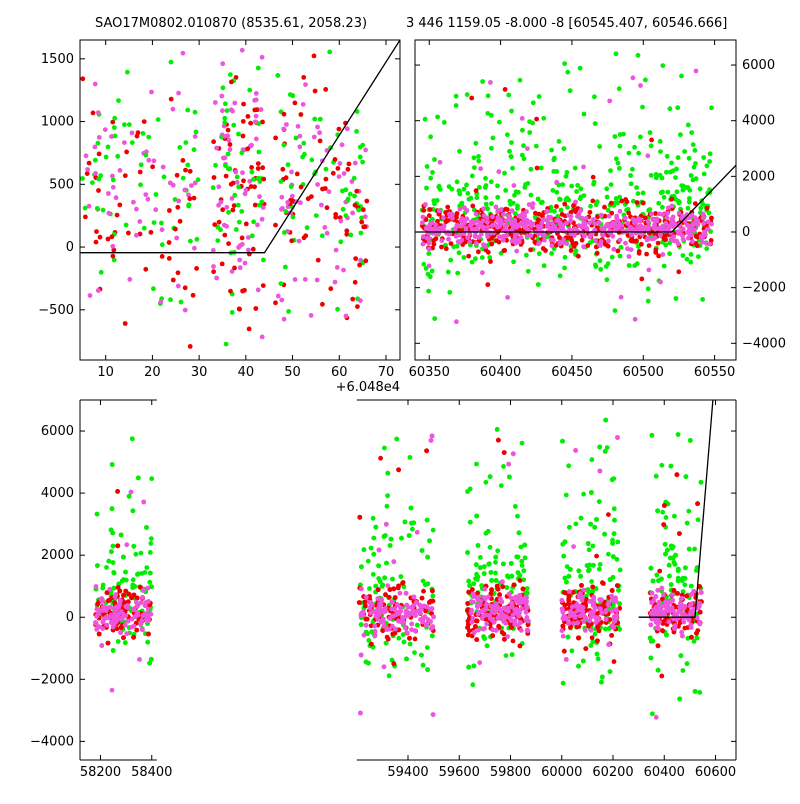 This screenshot has width=800, height=804. I want to click on x-tick-label: 60400, so click(500, 372).